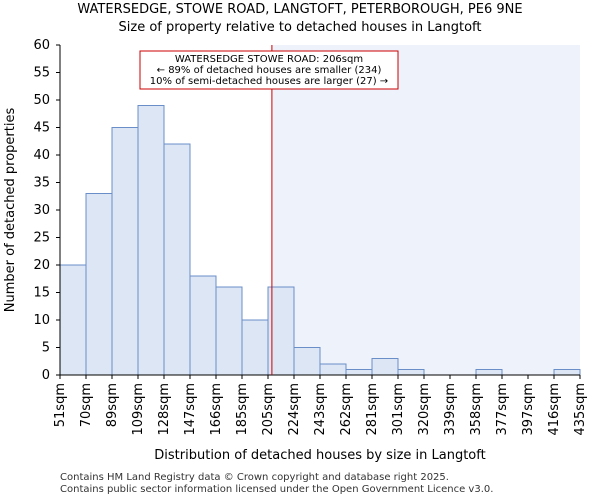 The width and height of the screenshot is (600, 500). I want to click on y-tick-label: 15, so click(41, 293).